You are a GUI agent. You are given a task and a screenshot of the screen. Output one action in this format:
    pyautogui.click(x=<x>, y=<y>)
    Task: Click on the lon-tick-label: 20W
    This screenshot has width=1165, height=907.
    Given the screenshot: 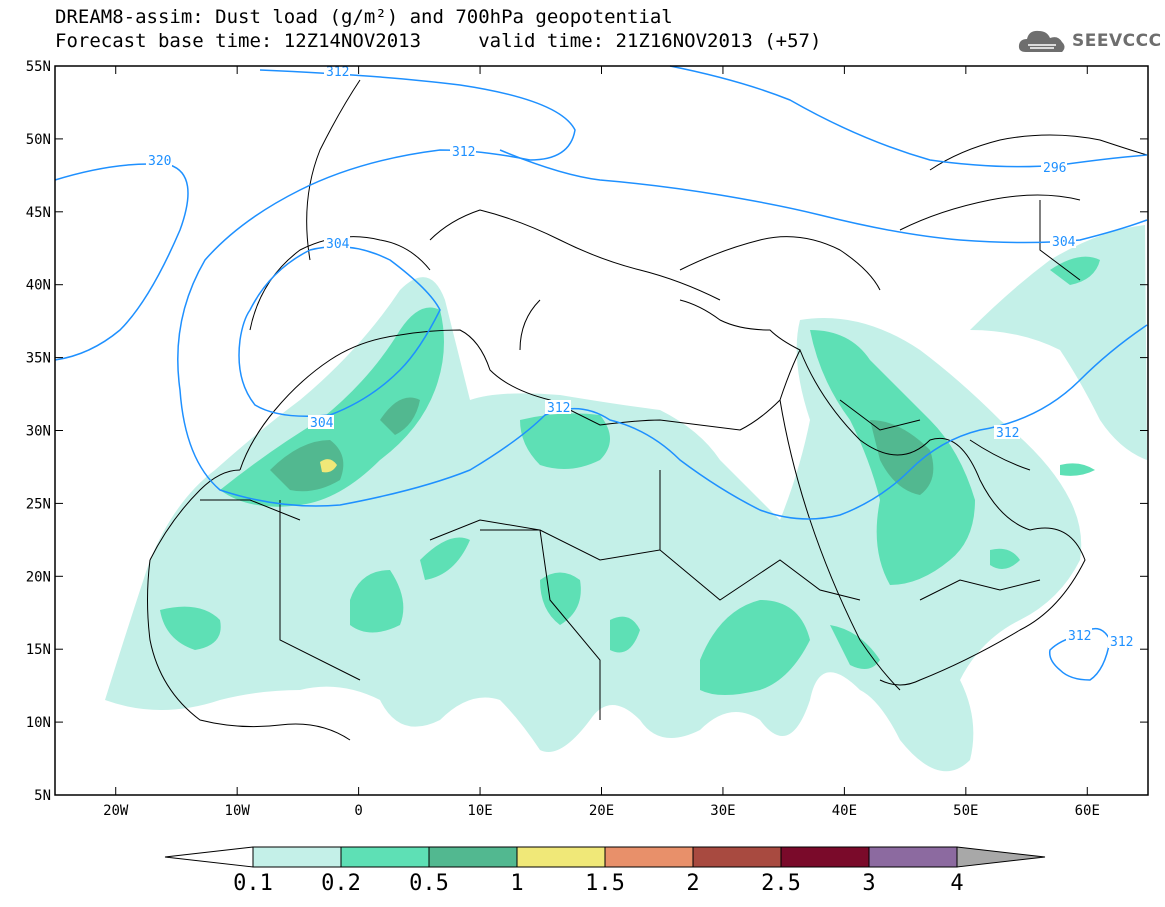 What is the action you would take?
    pyautogui.click(x=116, y=811)
    